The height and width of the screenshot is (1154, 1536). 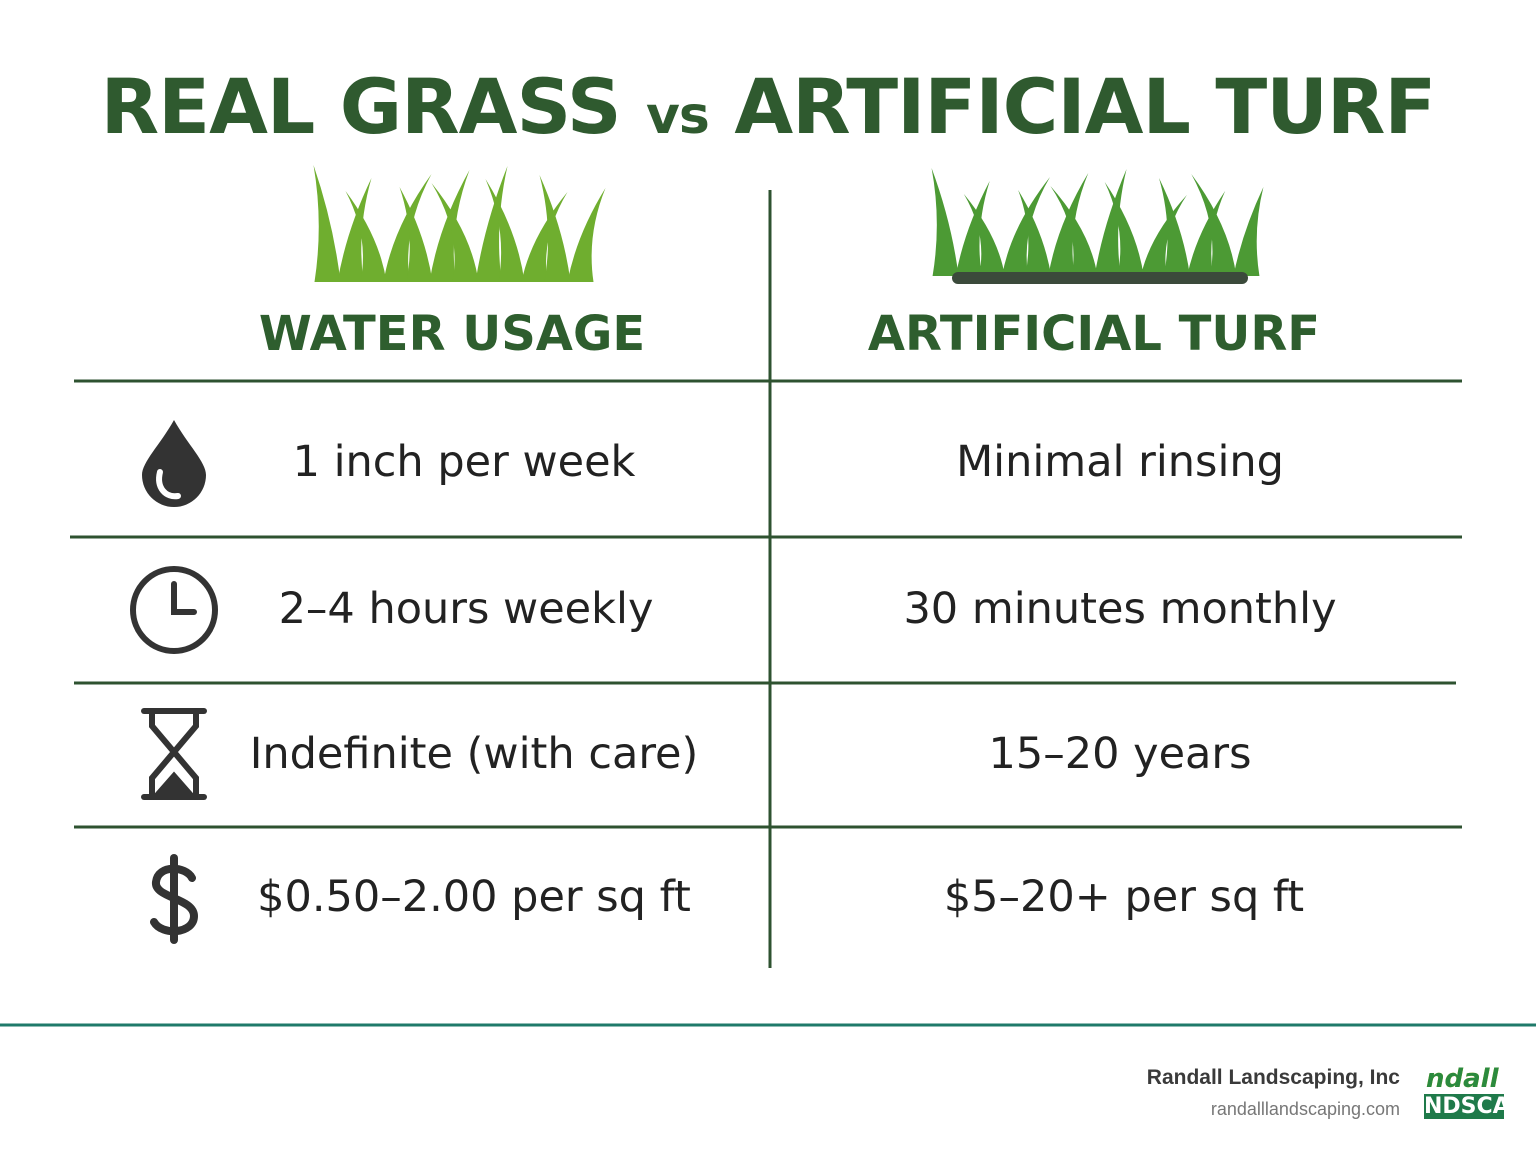 I want to click on logo: ndall NDSCAP, so click(x=1464, y=1093).